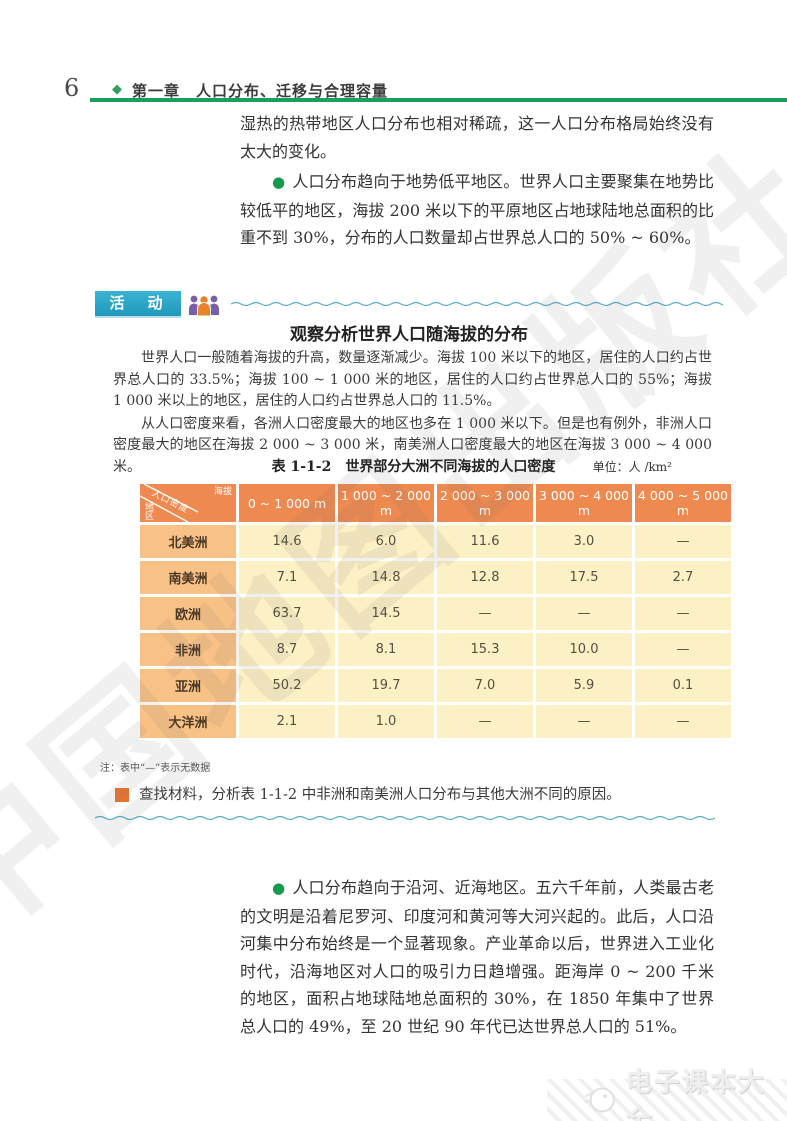 The image size is (787, 1121). What do you see at coordinates (683, 685) in the screenshot?
I see `table-cell: 0.1` at bounding box center [683, 685].